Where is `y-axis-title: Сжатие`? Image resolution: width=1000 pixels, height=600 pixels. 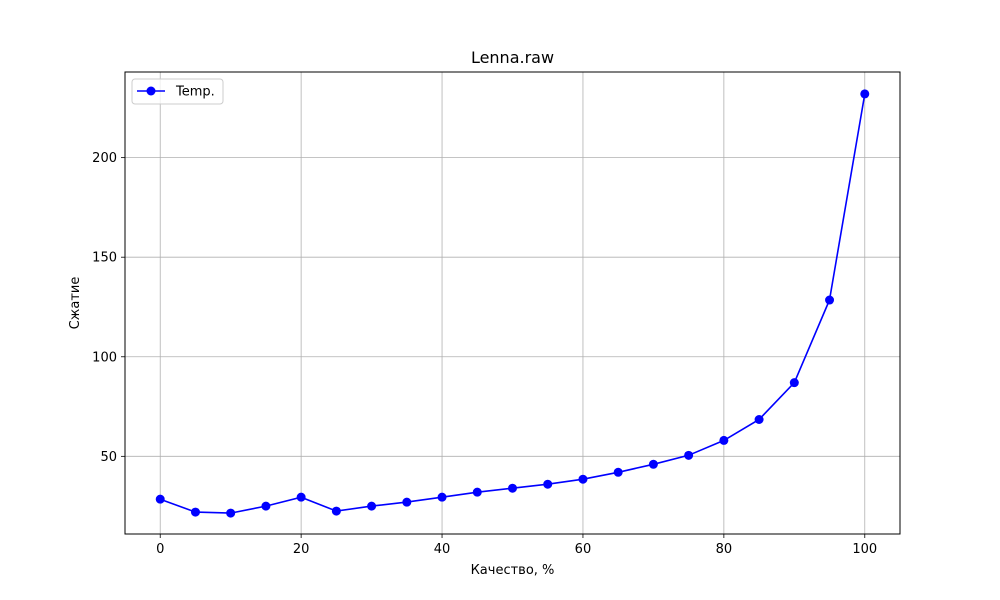
y-axis-title: Сжатие is located at coordinates (75, 303).